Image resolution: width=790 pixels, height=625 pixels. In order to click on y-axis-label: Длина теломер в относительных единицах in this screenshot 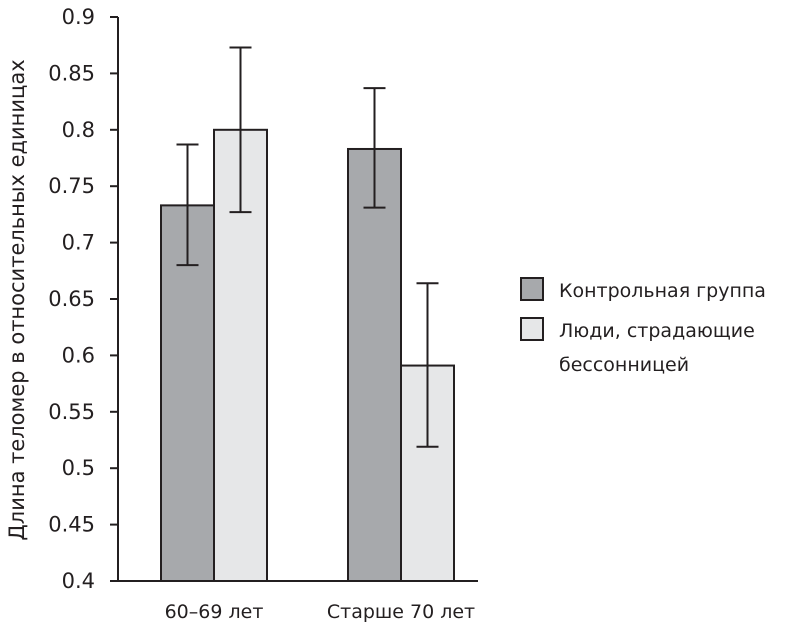, I will do `click(17, 299)`.